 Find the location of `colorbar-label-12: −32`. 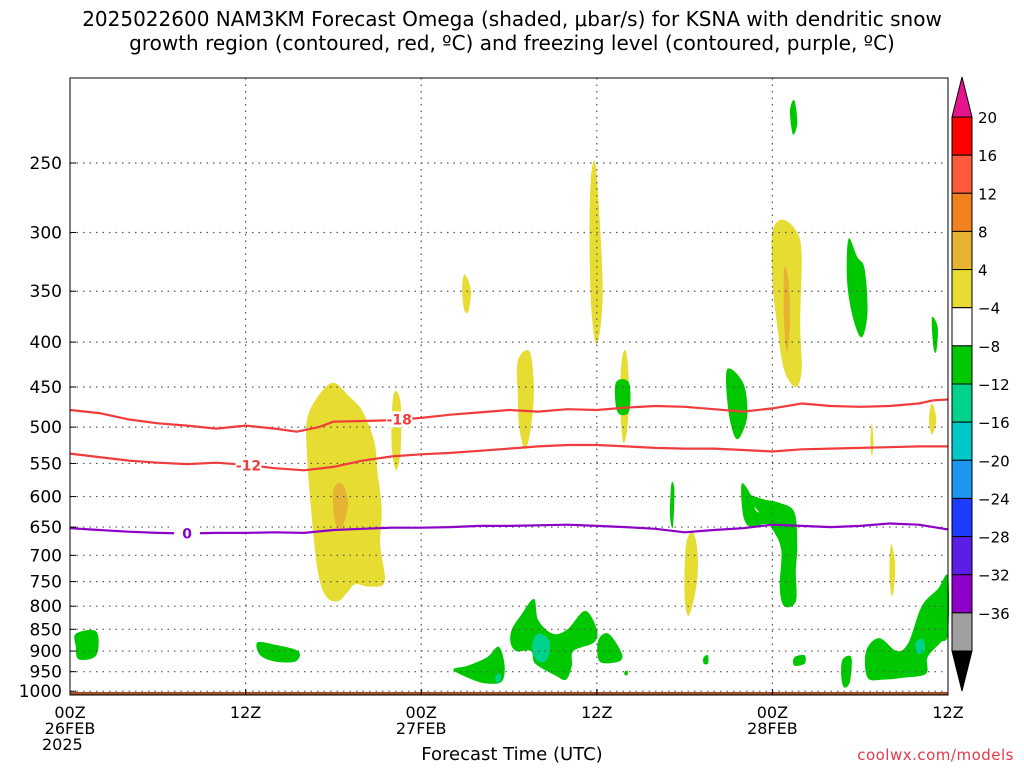

colorbar-label-12: −32 is located at coordinates (994, 576).